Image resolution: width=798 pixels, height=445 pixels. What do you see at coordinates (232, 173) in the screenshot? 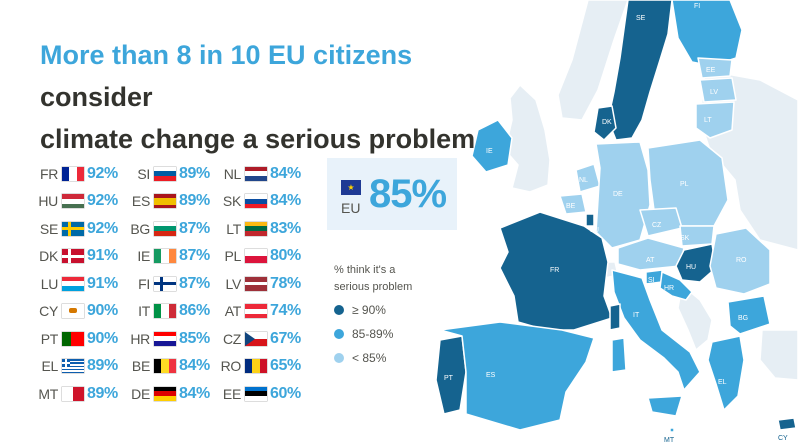
I see `country-code: NL` at bounding box center [232, 173].